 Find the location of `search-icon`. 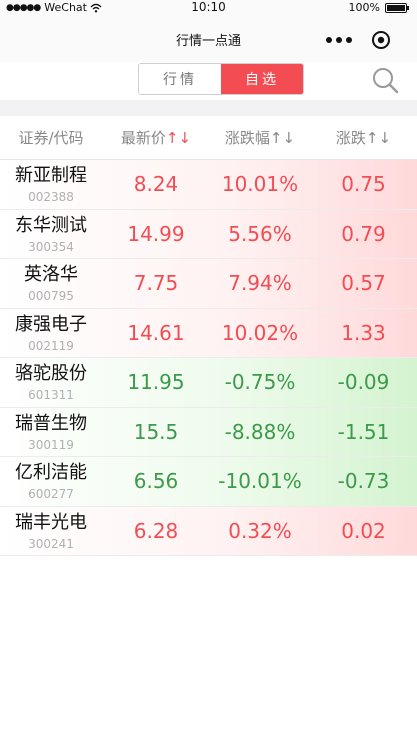

search-icon is located at coordinates (385, 80).